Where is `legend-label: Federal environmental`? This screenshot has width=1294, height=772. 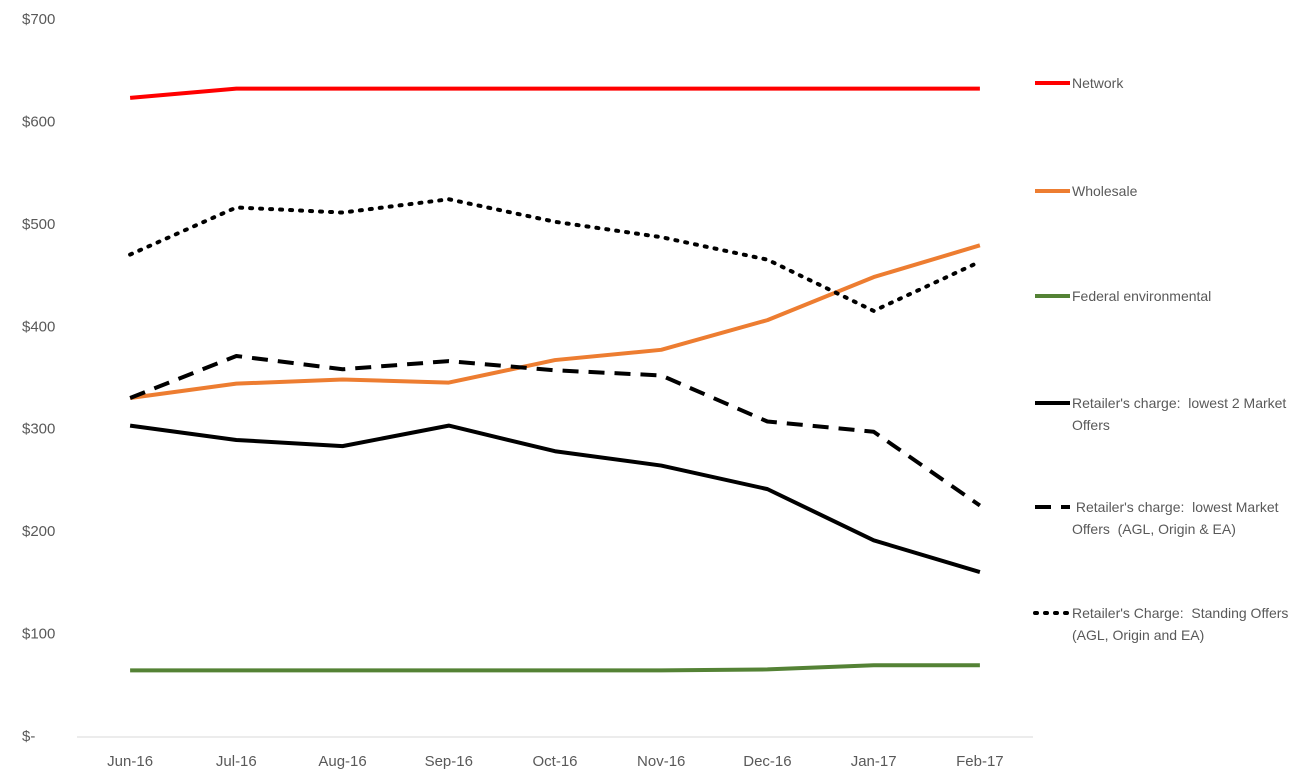 legend-label: Federal environmental is located at coordinates (1142, 296).